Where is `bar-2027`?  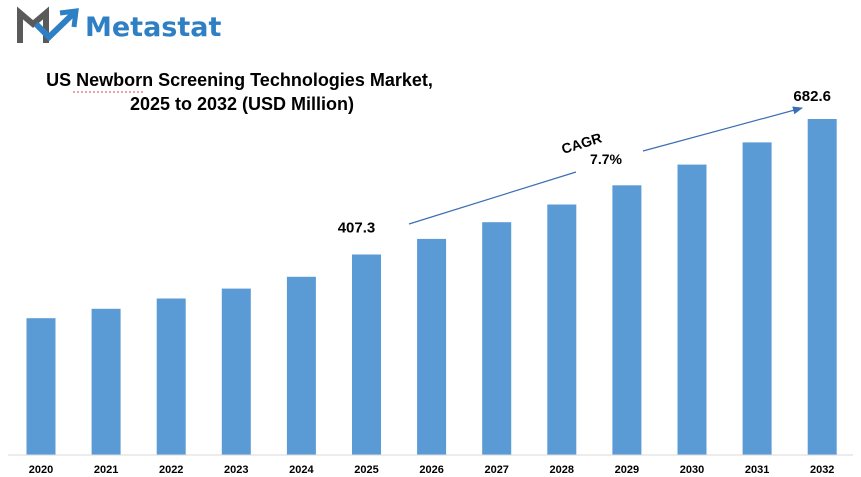
bar-2027 is located at coordinates (497, 338).